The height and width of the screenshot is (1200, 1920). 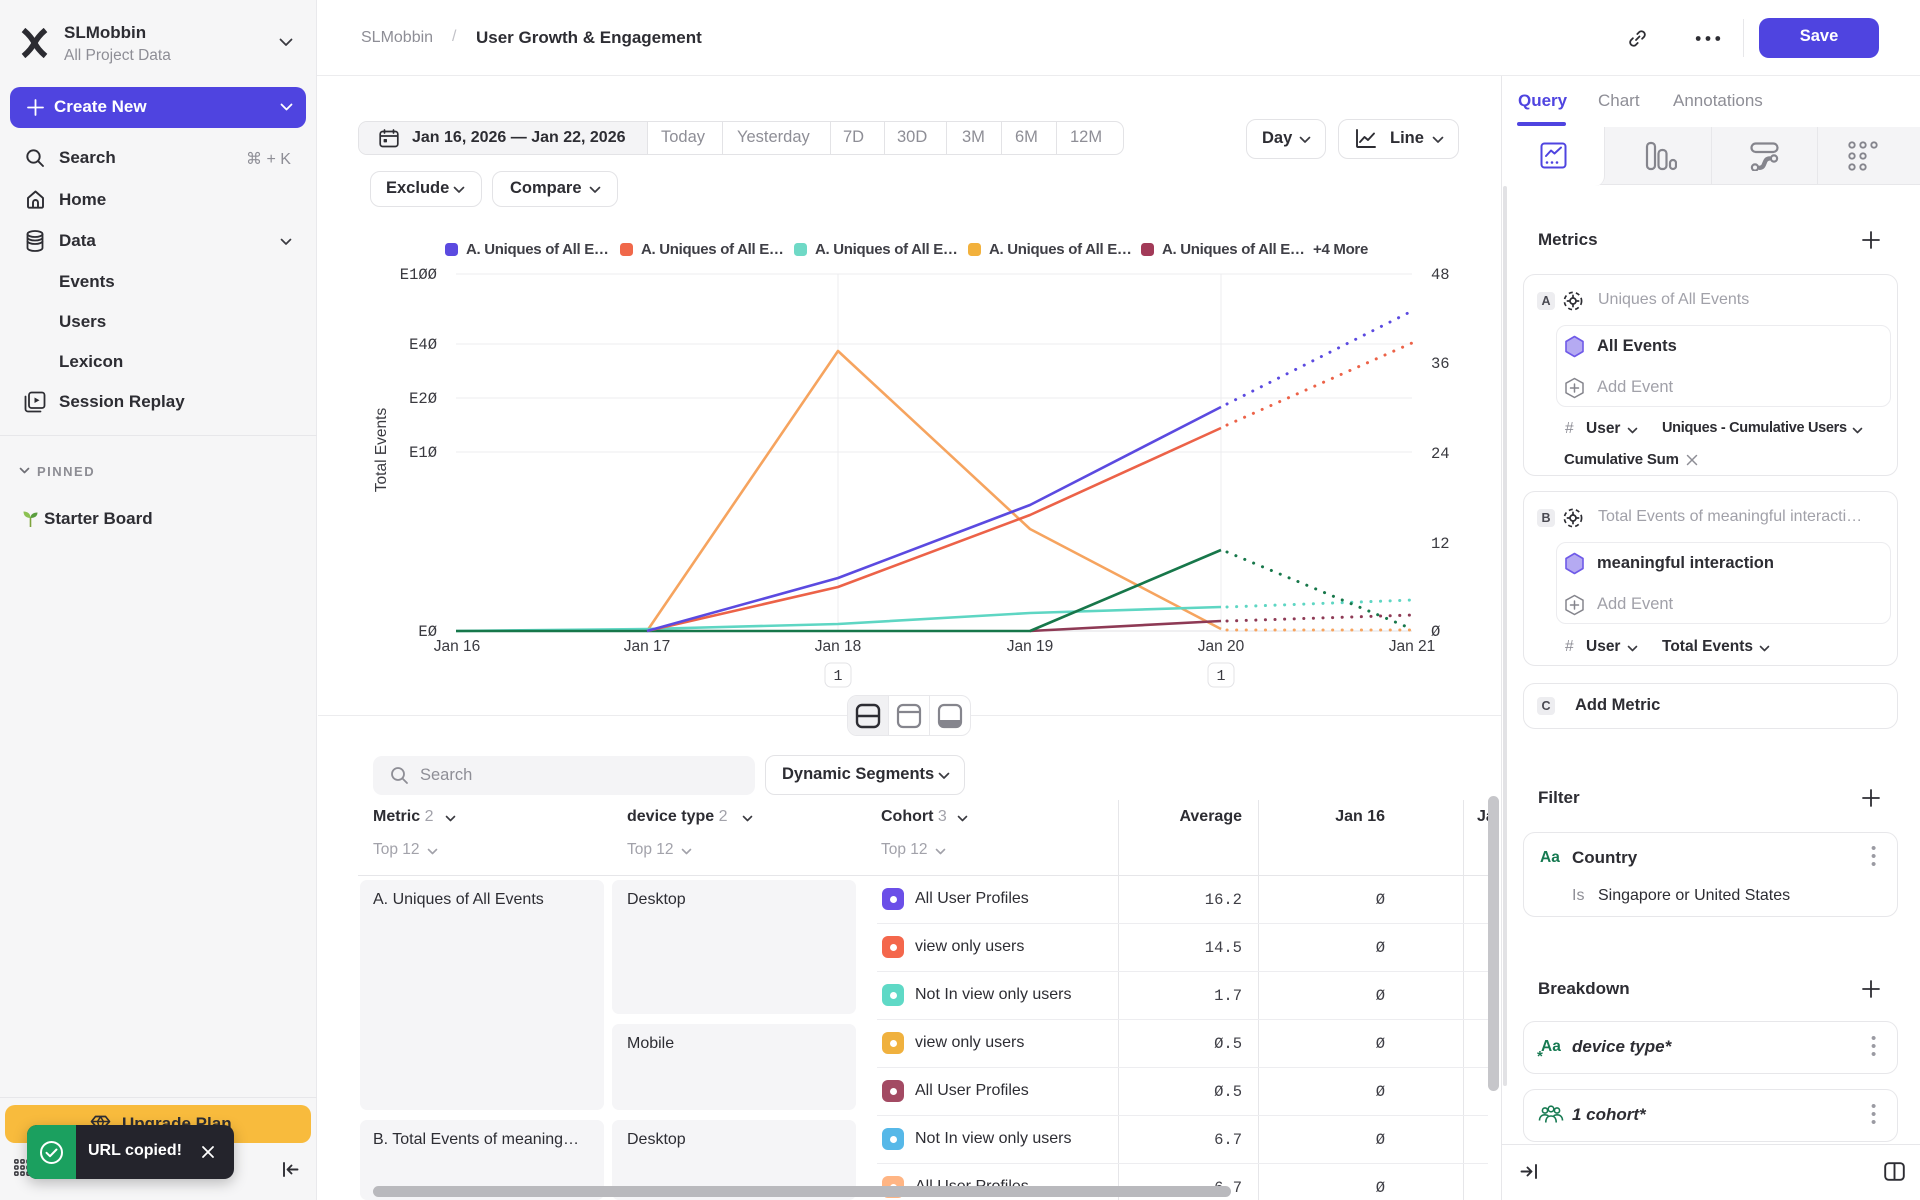 I want to click on svg-text: Jan 17, so click(x=647, y=646).